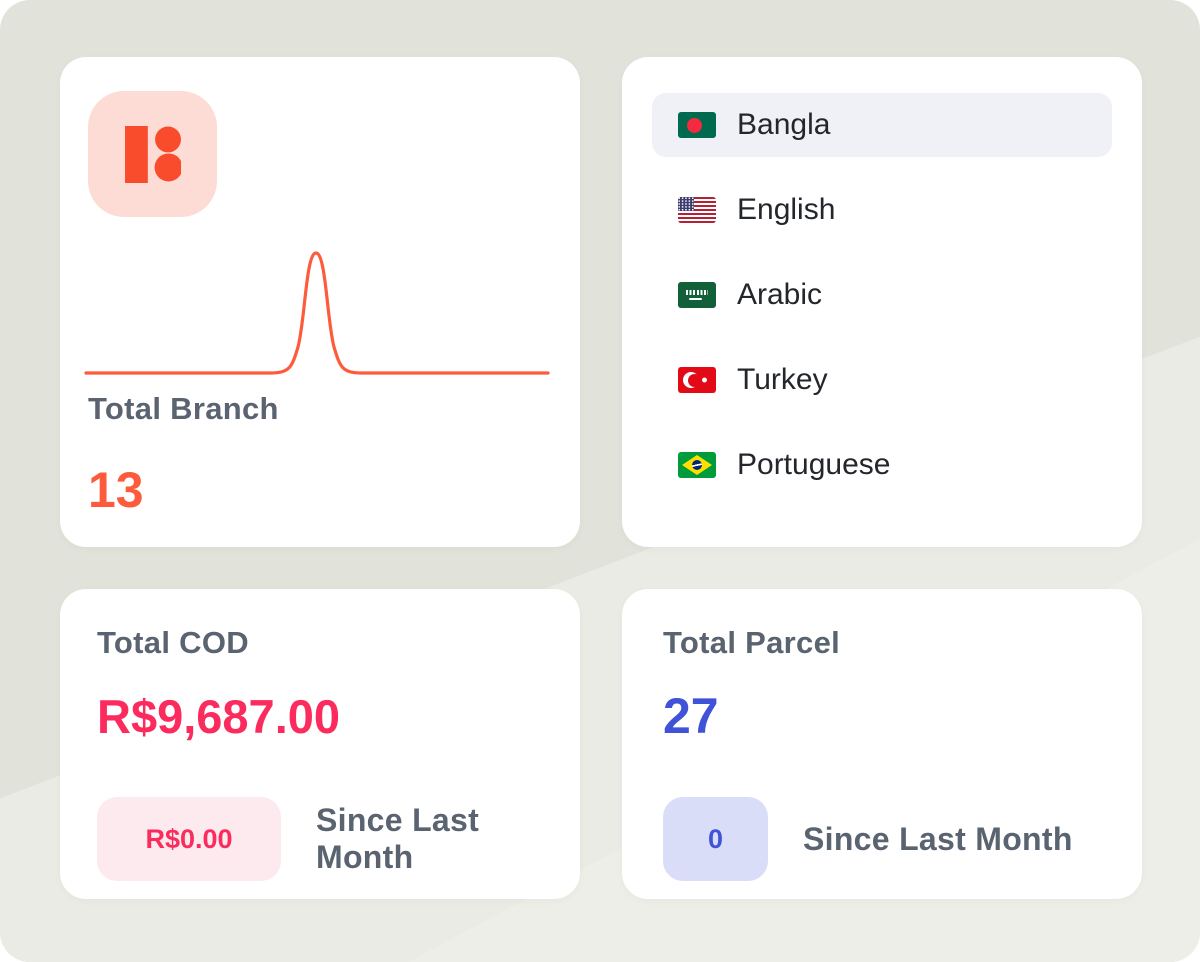 The image size is (1200, 962). What do you see at coordinates (882, 744) in the screenshot?
I see `total-parcel-card: Total Parcel 27 0 Since Last Month` at bounding box center [882, 744].